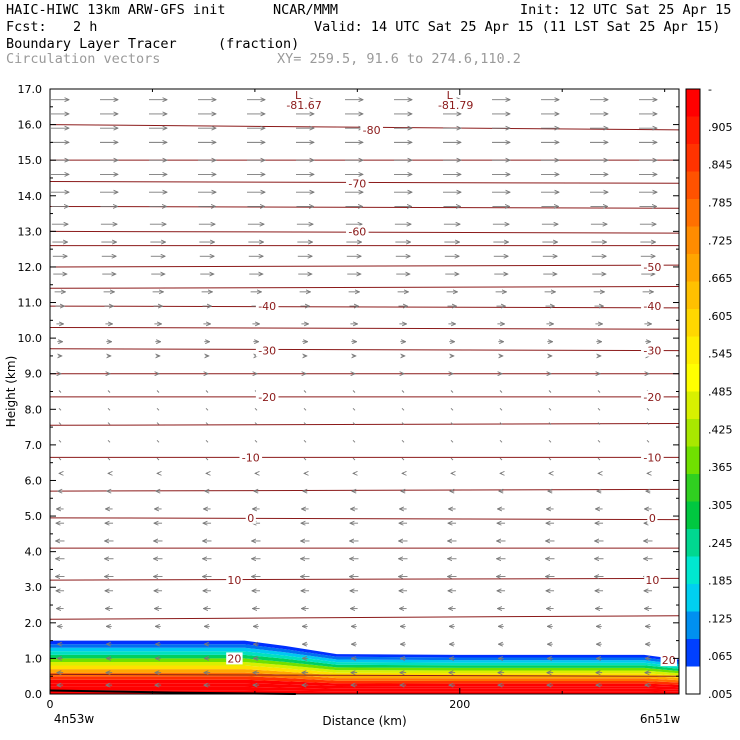 This screenshot has height=740, width=740. I want to click on colorbar-frame, so click(693, 391).